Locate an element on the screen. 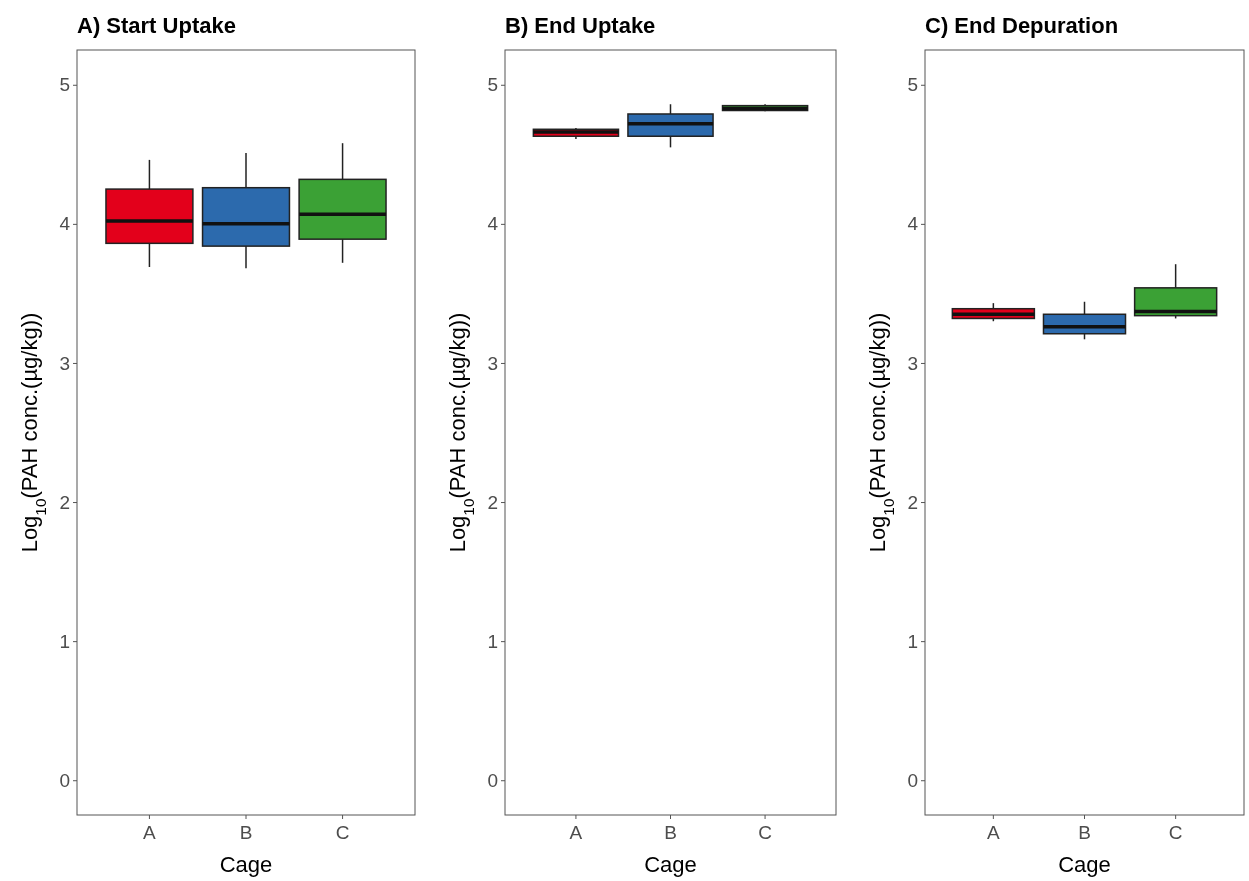  chart-title: A) Start Uptake is located at coordinates (156, 25).